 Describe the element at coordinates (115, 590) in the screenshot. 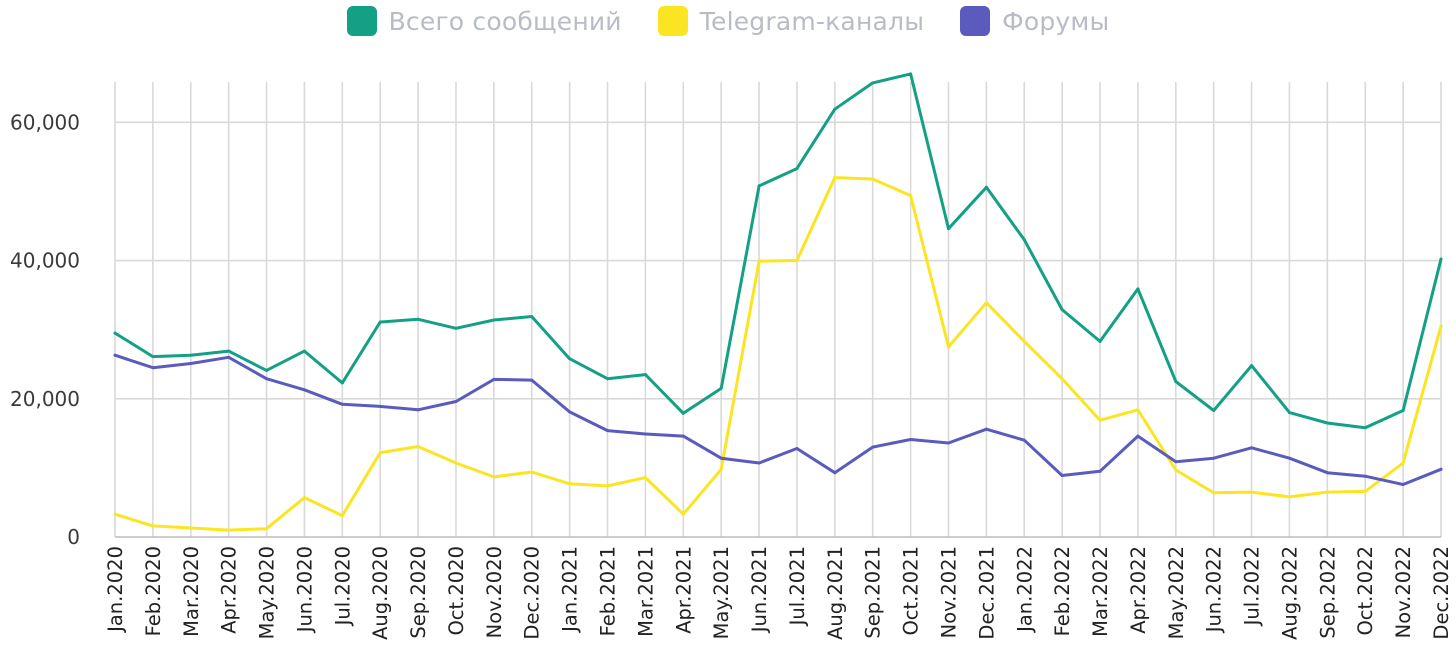

I see `x-tick-label: Jan.2020` at that location.